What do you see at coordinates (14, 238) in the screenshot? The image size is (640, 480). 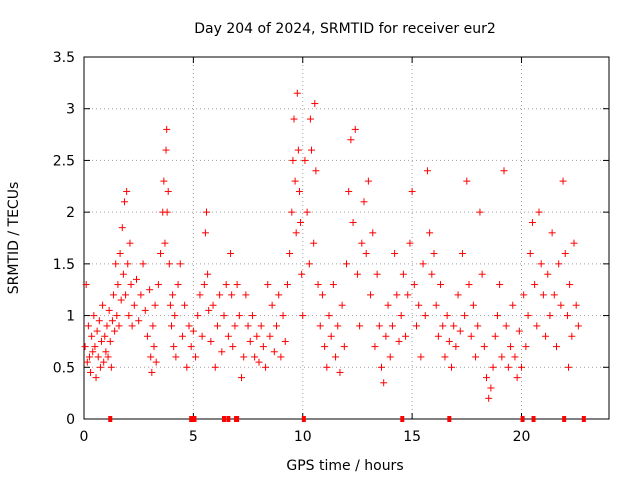 I see `y-axis-label: SRMTID / TECUs` at bounding box center [14, 238].